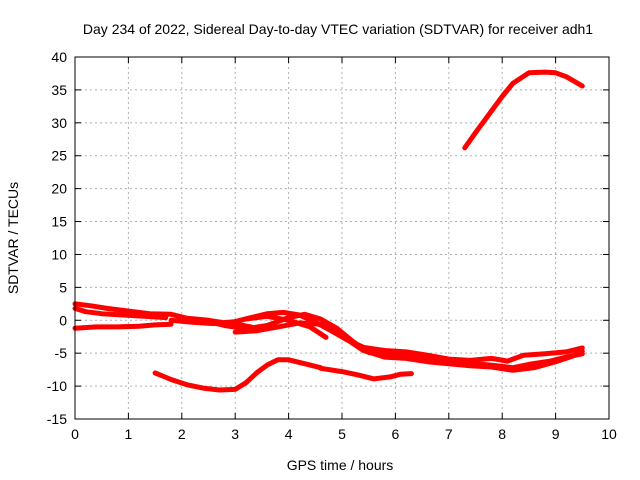  Describe the element at coordinates (366, 373) in the screenshot. I see `series-track-e` at that location.